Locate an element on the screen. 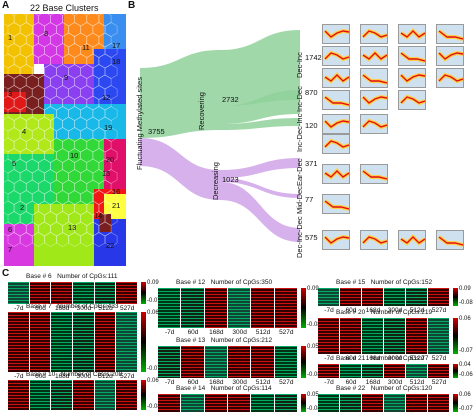 The width and height of the screenshot is (474, 414). heatmap-cpg-count: Number of CpGs:120 is located at coordinates (401, 388).